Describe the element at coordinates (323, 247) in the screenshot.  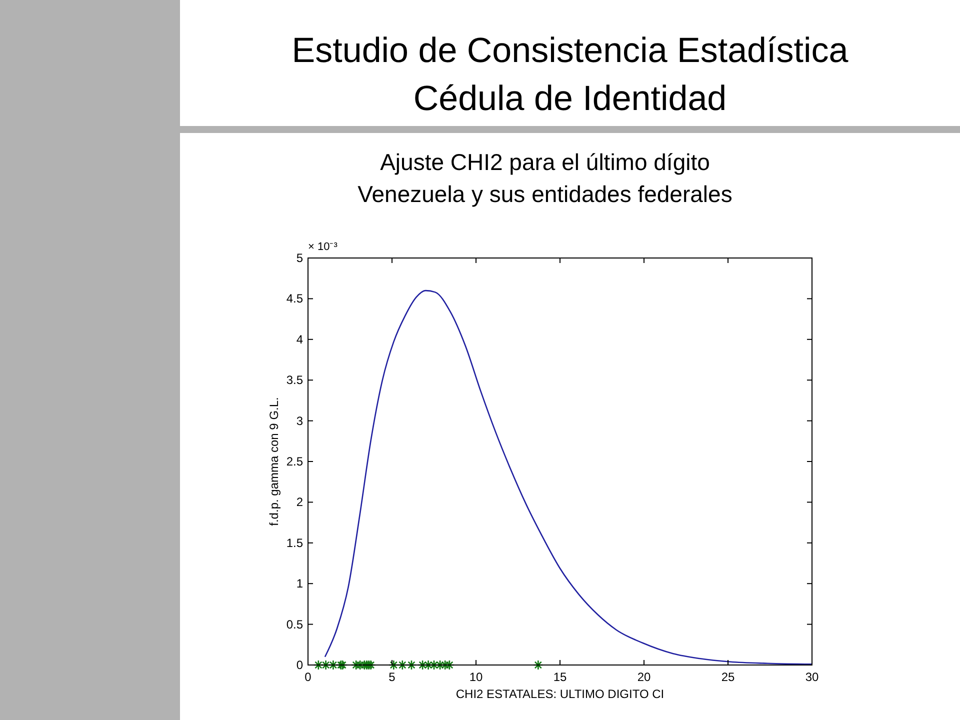
I see `text: × 10⁻³` at that location.